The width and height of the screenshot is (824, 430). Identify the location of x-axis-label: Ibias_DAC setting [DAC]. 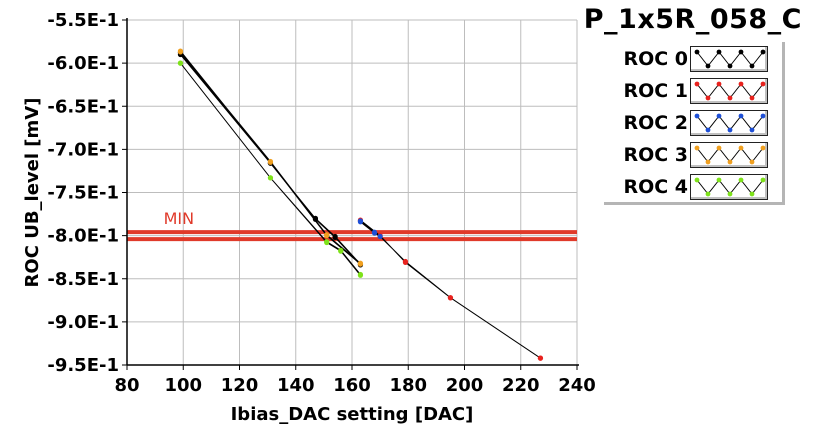
(352, 414).